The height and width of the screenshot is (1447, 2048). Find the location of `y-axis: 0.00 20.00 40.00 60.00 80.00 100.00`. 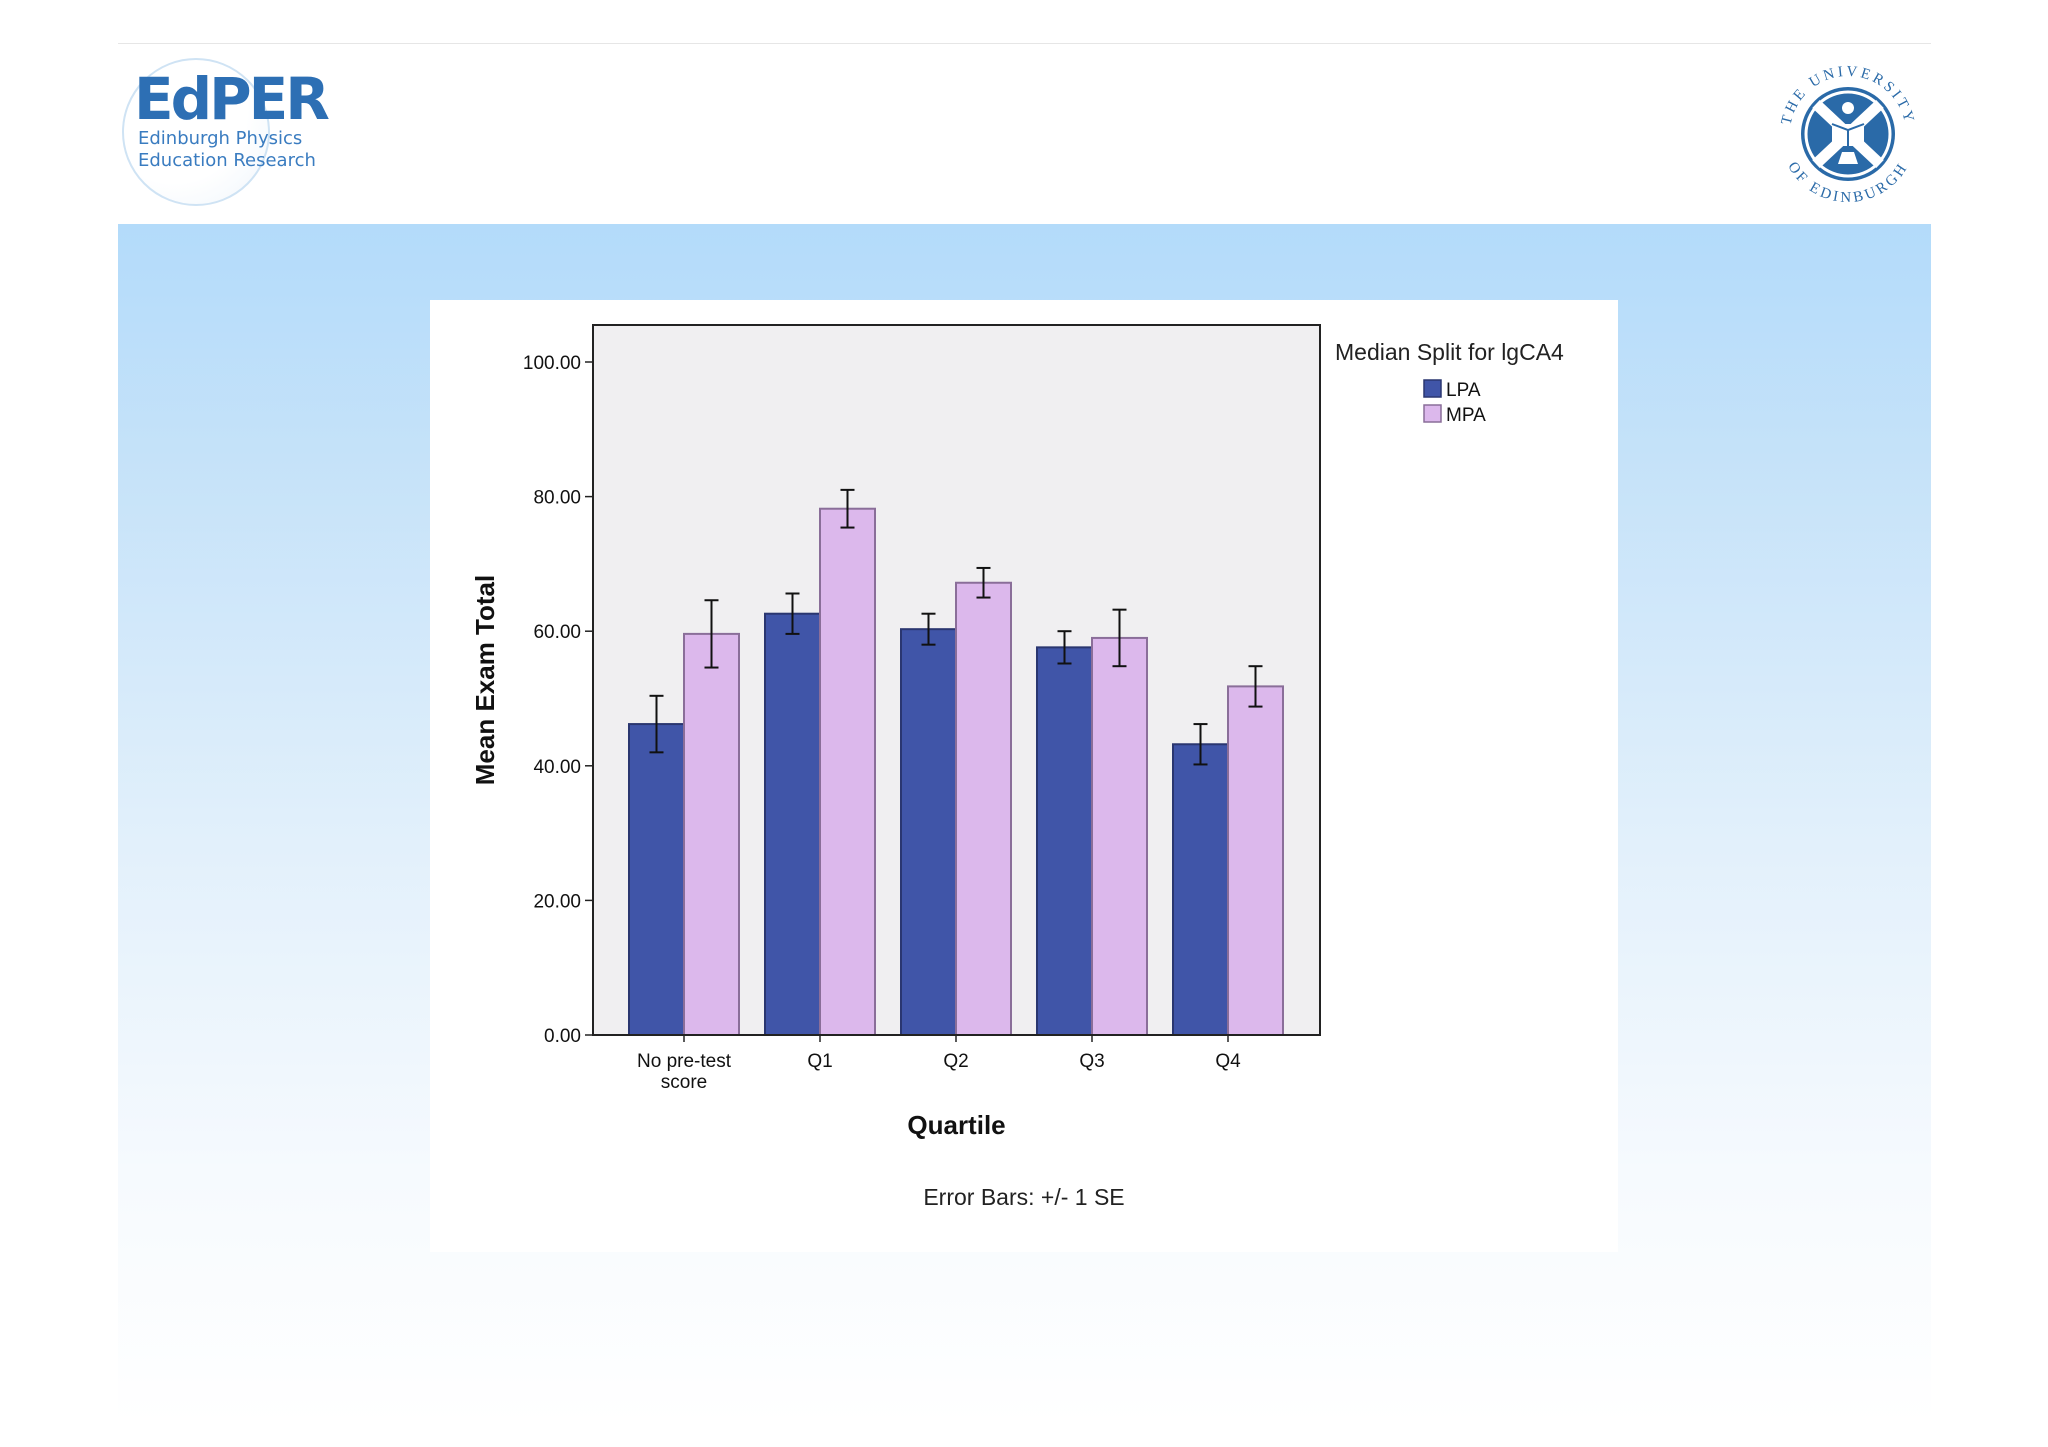

y-axis: 0.00 20.00 40.00 60.00 80.00 100.00 is located at coordinates (558, 700).